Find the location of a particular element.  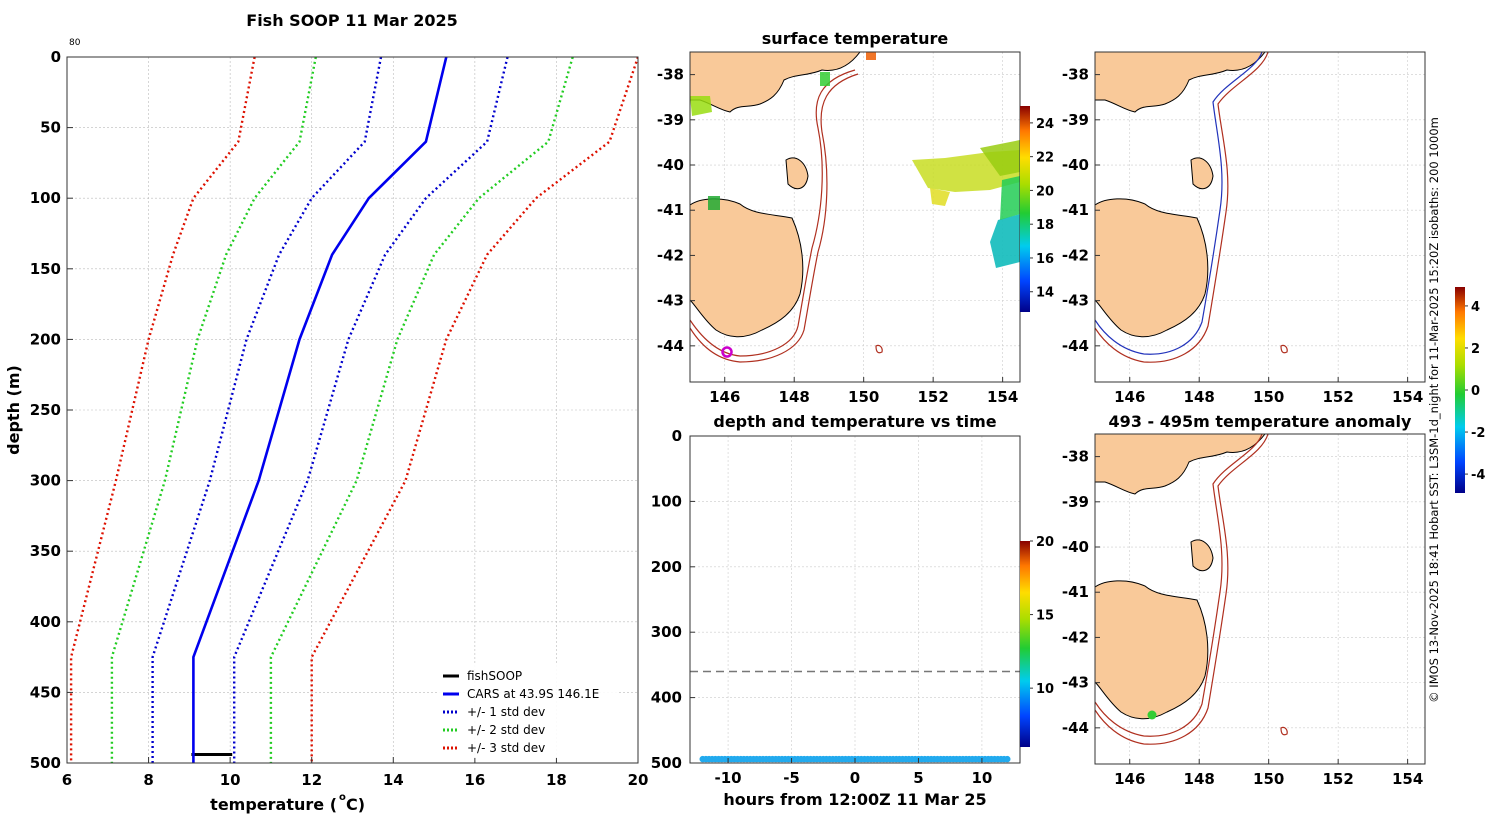

profile-y-tick-label: 350 is located at coordinates (45, 551).